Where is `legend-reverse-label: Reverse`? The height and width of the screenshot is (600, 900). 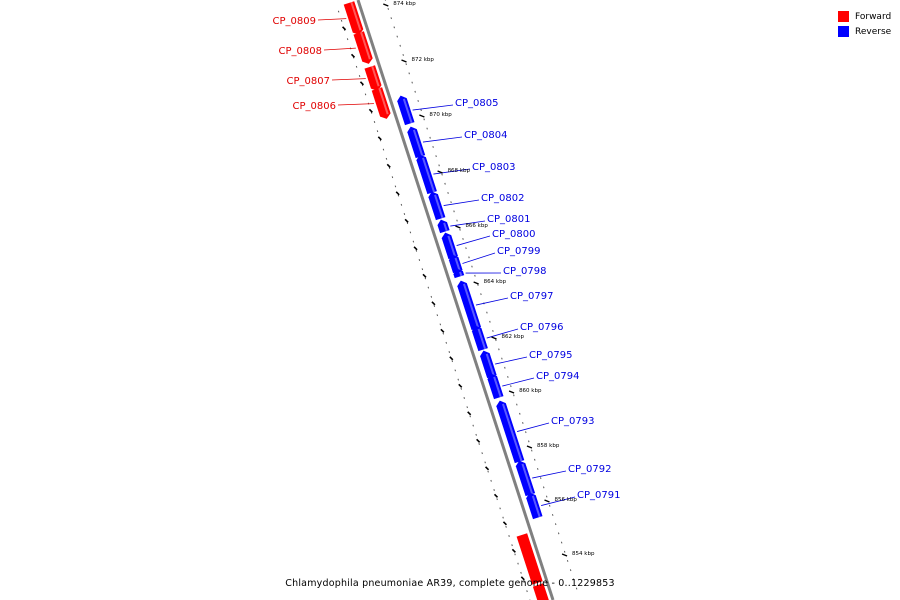
legend-reverse-label: Reverse is located at coordinates (873, 31).